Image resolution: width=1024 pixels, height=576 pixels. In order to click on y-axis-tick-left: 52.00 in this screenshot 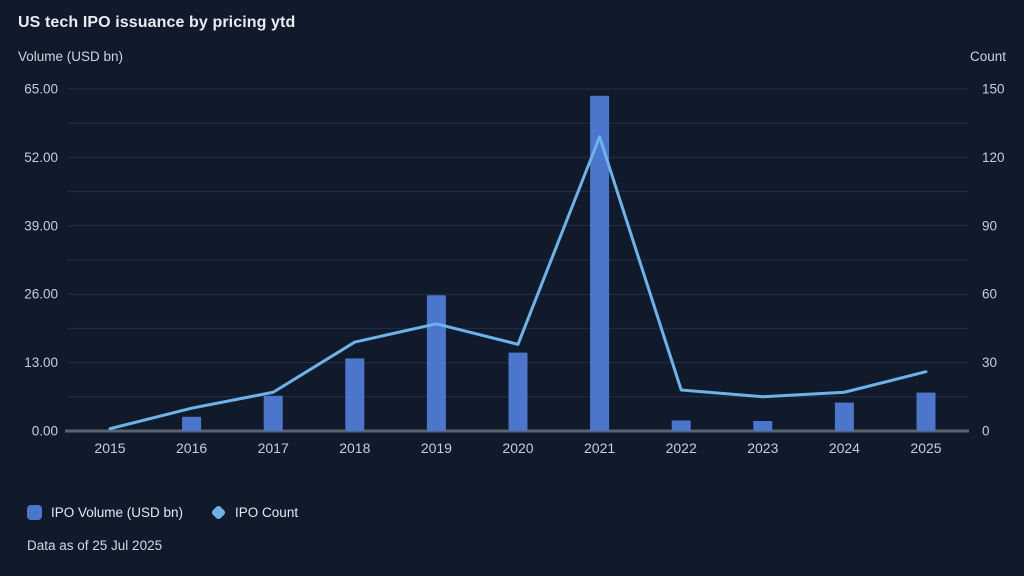, I will do `click(41, 157)`.